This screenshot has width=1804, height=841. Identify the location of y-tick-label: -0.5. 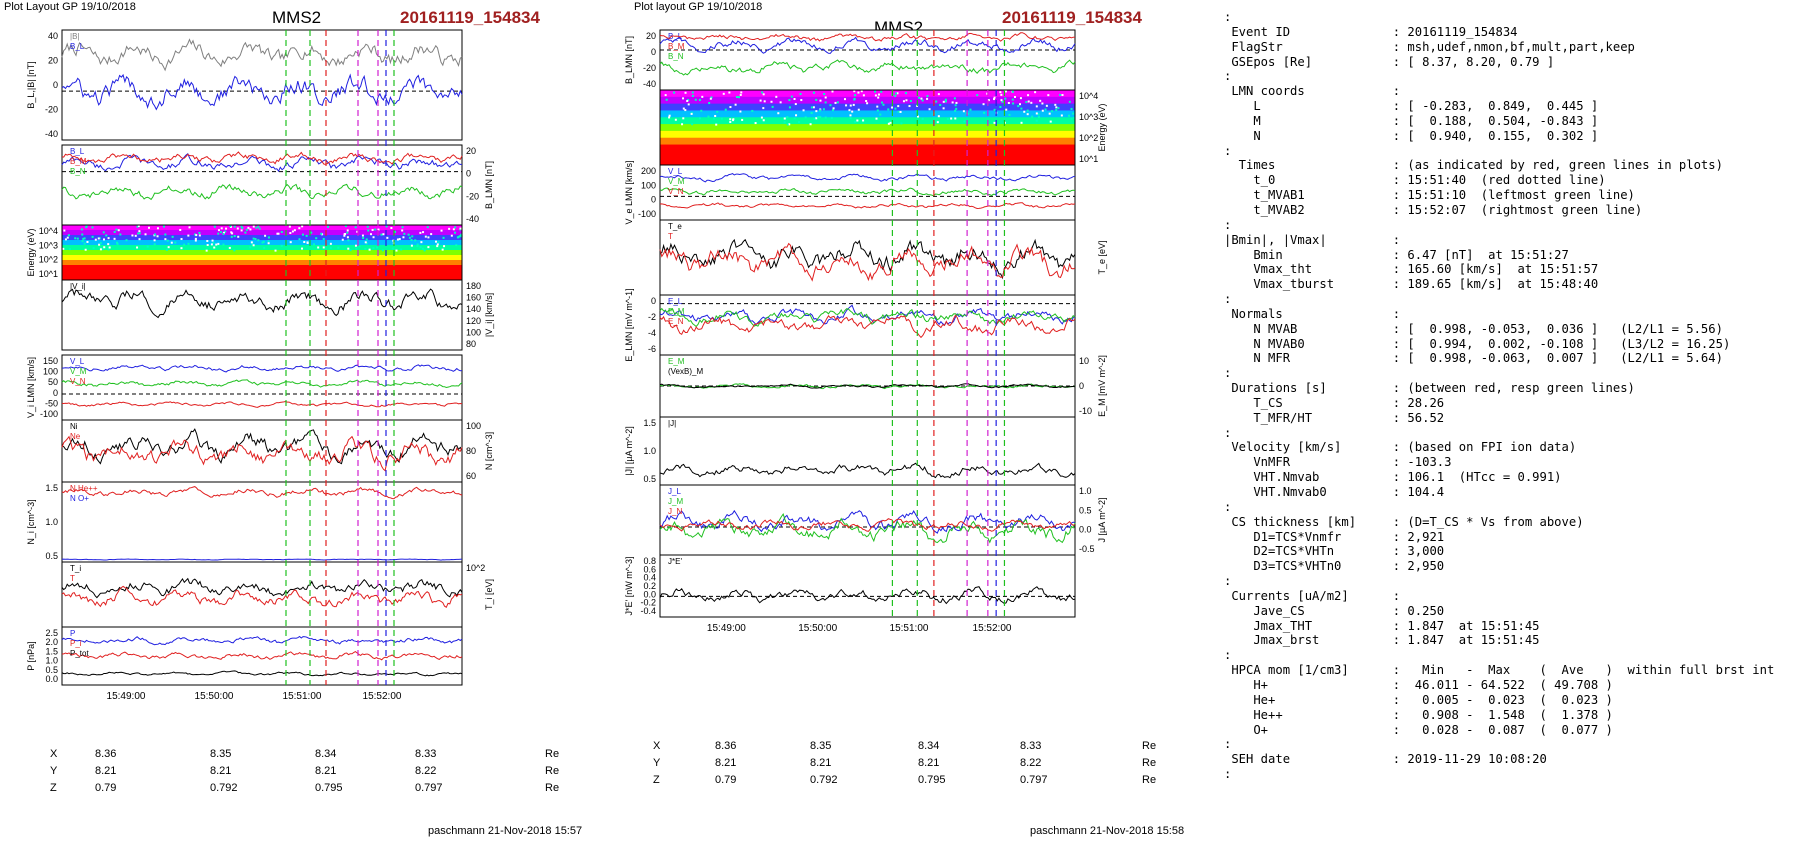
(1087, 549).